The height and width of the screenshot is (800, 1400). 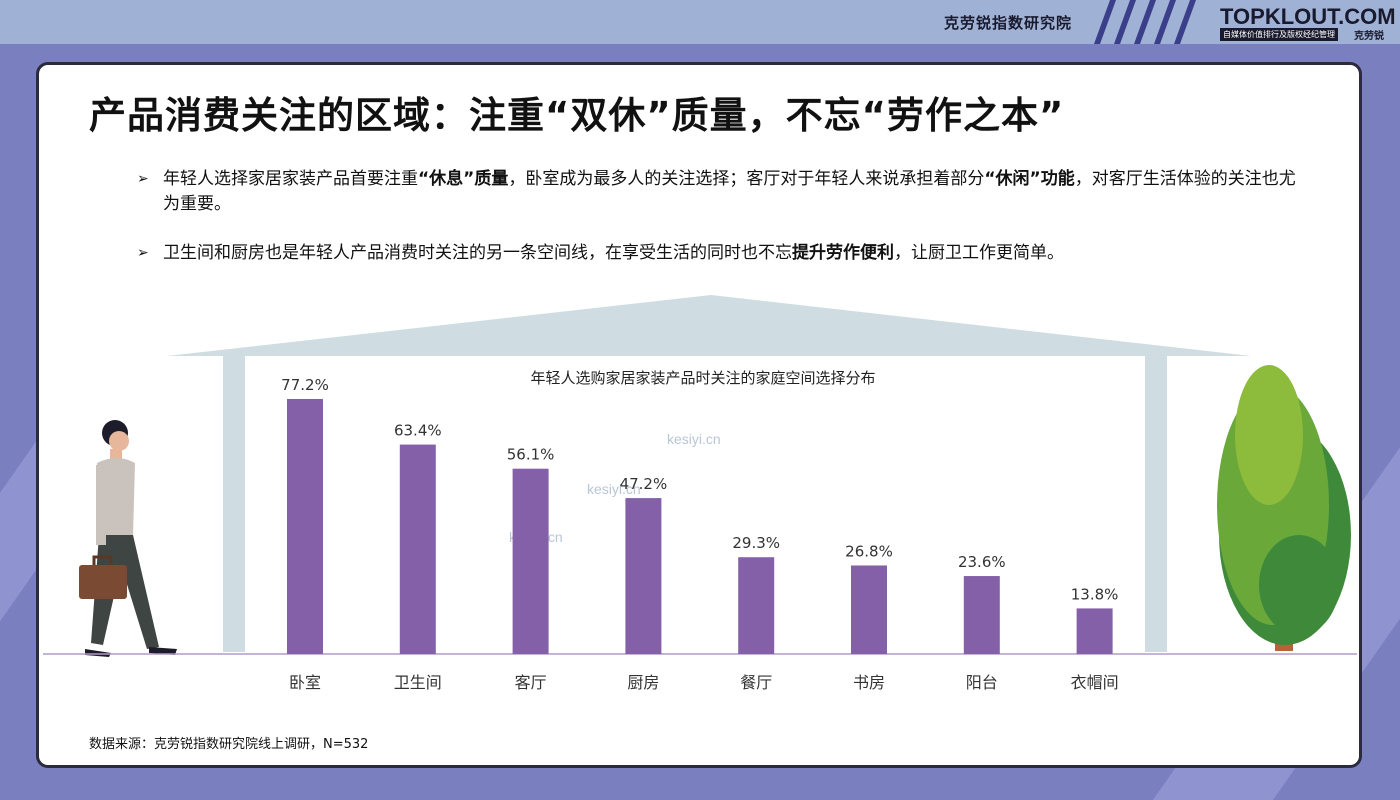 I want to click on bar-value-label: 29.3%, so click(x=756, y=543).